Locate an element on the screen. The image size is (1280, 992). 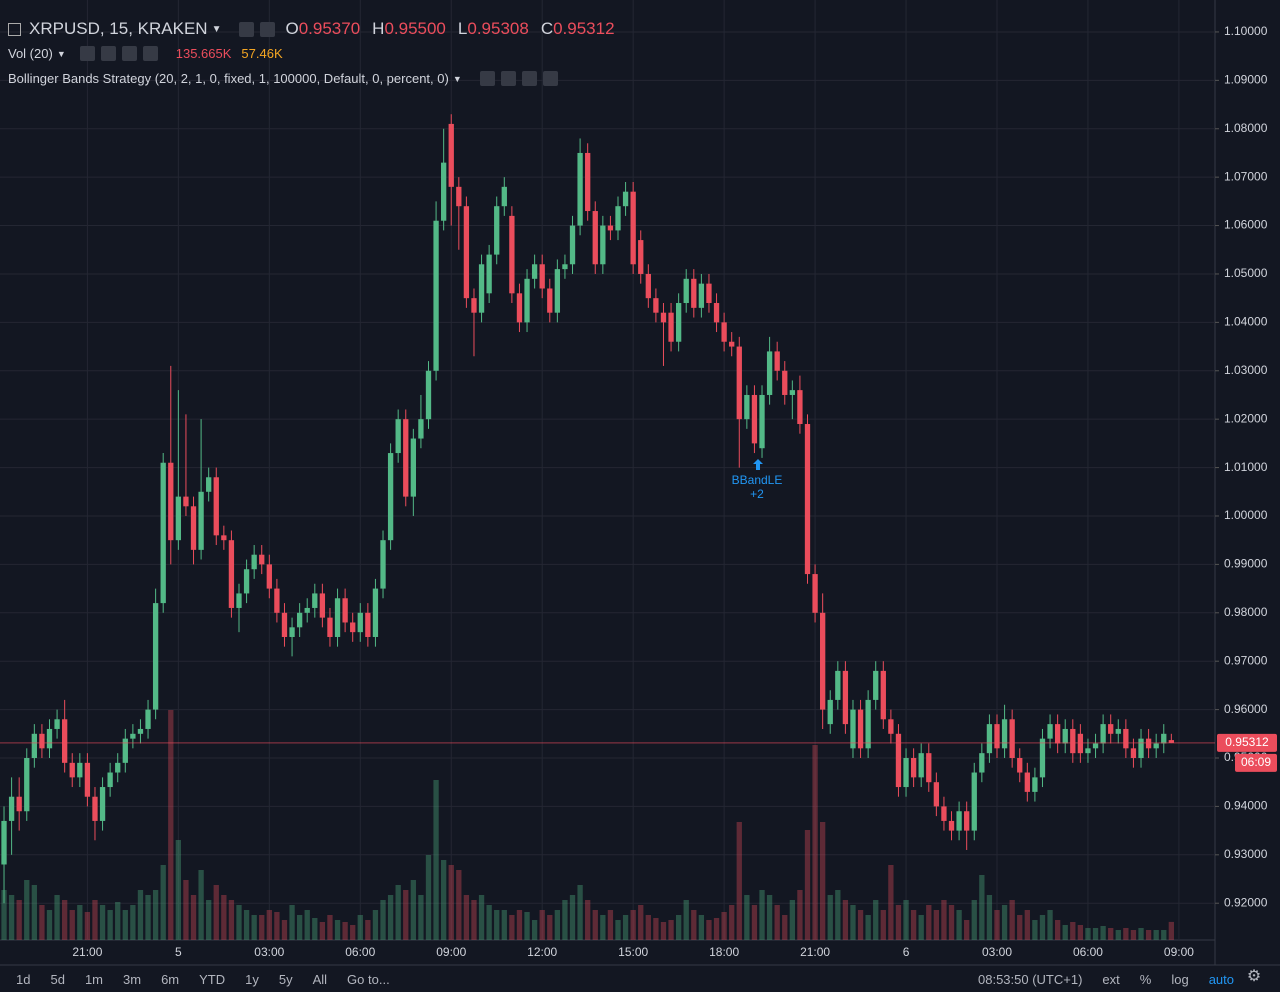
volume-title: Vol (20) is located at coordinates (30, 53).